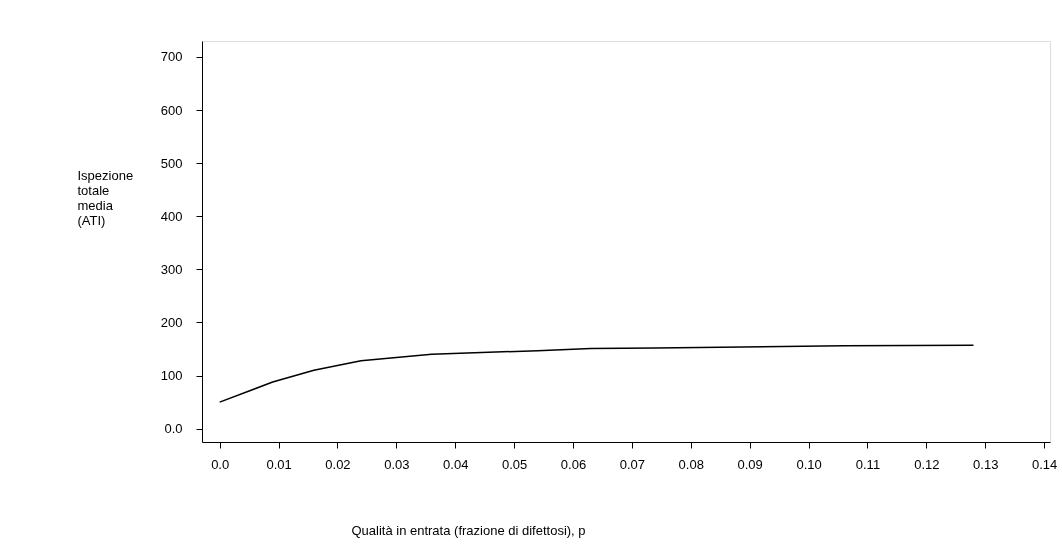 This screenshot has width=1062, height=551. Describe the element at coordinates (456, 464) in the screenshot. I see `x-tick-label: 0.04` at that location.